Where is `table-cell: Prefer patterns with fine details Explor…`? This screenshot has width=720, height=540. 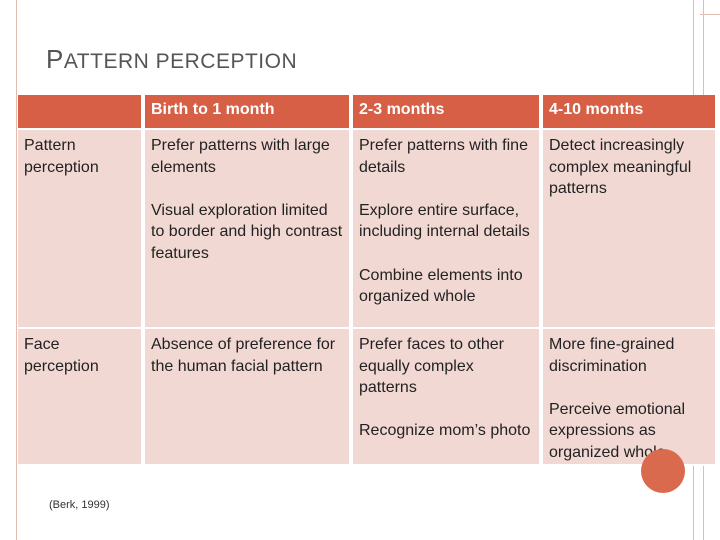
table-cell: Prefer patterns with fine details Explor… is located at coordinates (446, 229).